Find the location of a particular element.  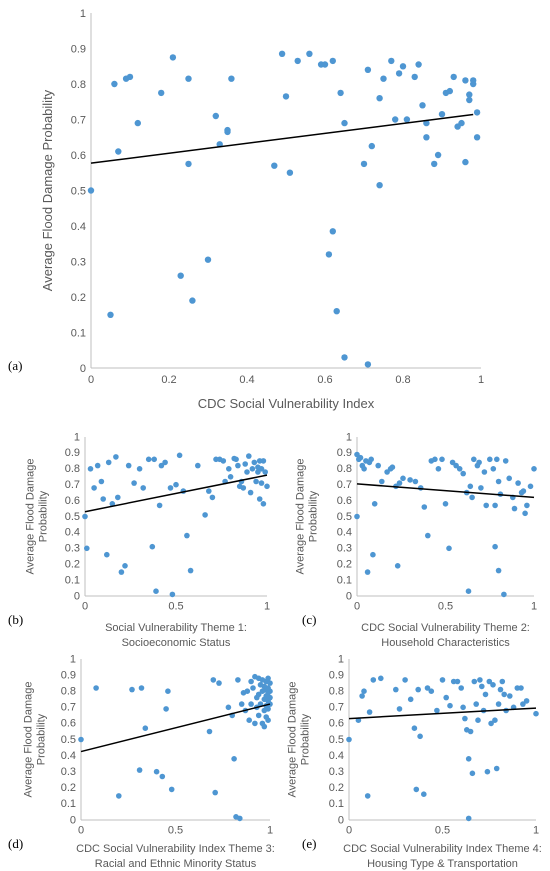

x-tick-label: 1 is located at coordinates (270, 831).